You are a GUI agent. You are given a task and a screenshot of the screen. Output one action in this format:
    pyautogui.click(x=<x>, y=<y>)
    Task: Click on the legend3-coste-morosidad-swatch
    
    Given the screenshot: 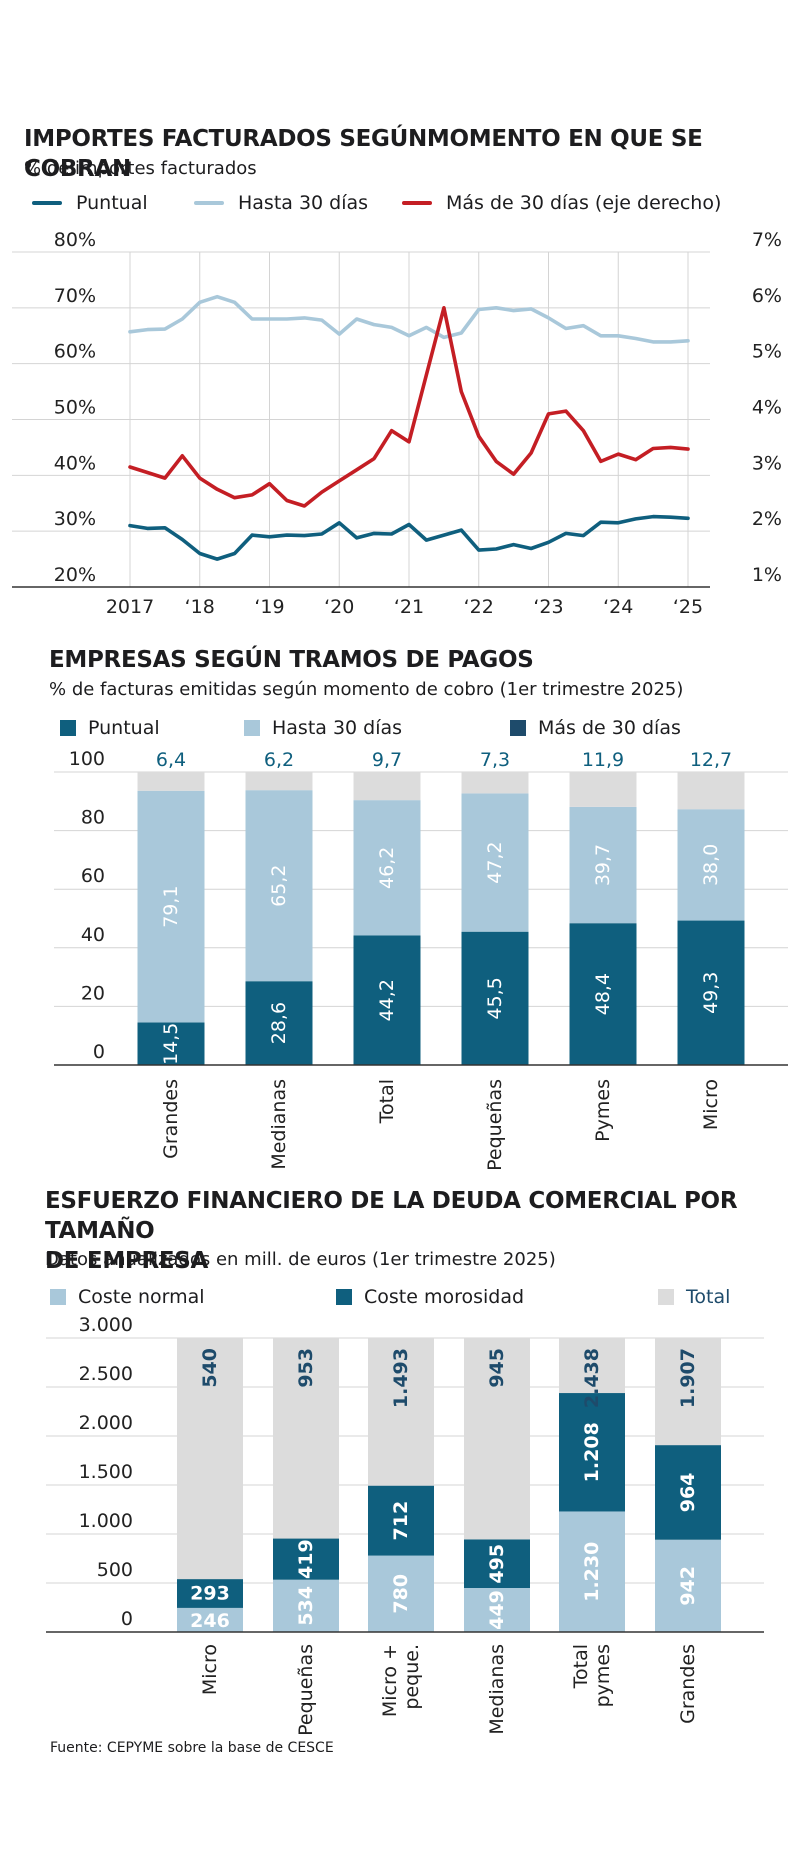 What is the action you would take?
    pyautogui.click(x=344, y=1297)
    